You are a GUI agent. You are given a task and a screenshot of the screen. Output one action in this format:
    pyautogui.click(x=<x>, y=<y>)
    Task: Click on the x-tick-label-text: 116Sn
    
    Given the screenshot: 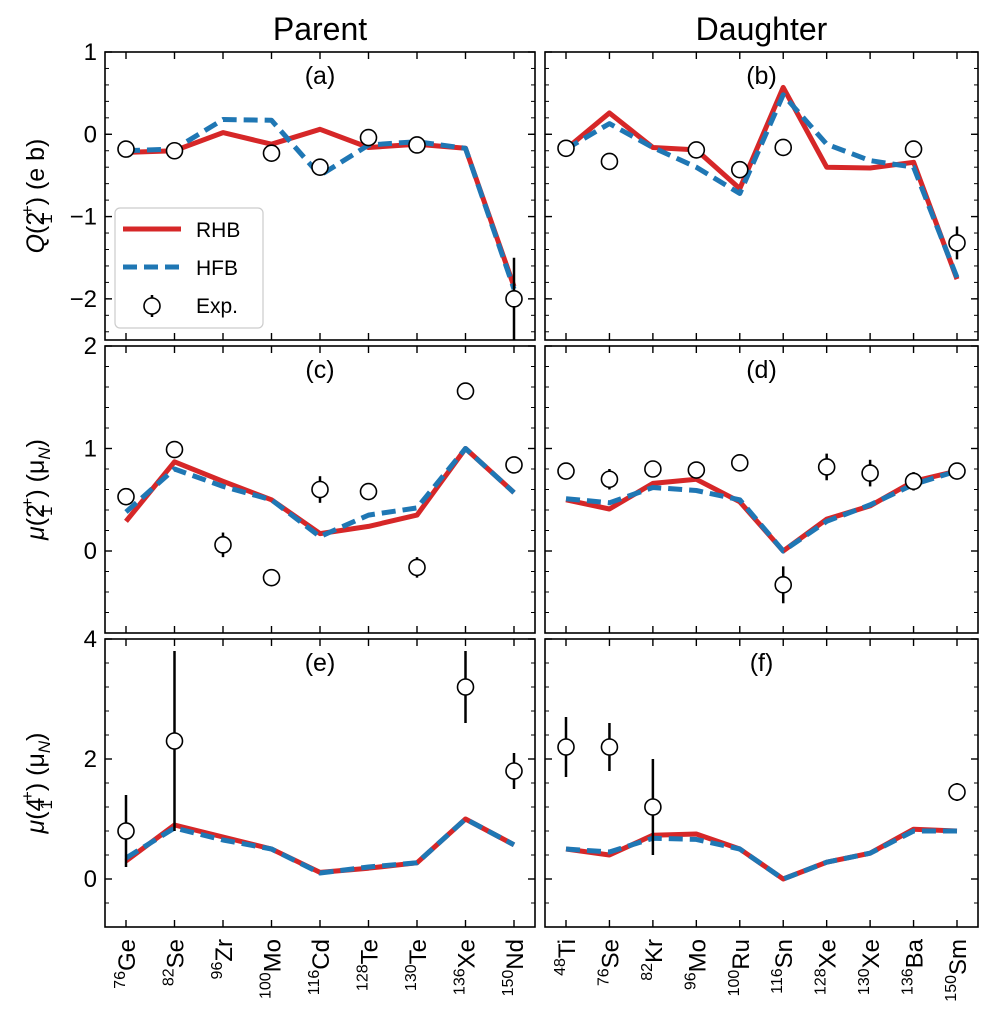 What is the action you would take?
    pyautogui.click(x=783, y=966)
    